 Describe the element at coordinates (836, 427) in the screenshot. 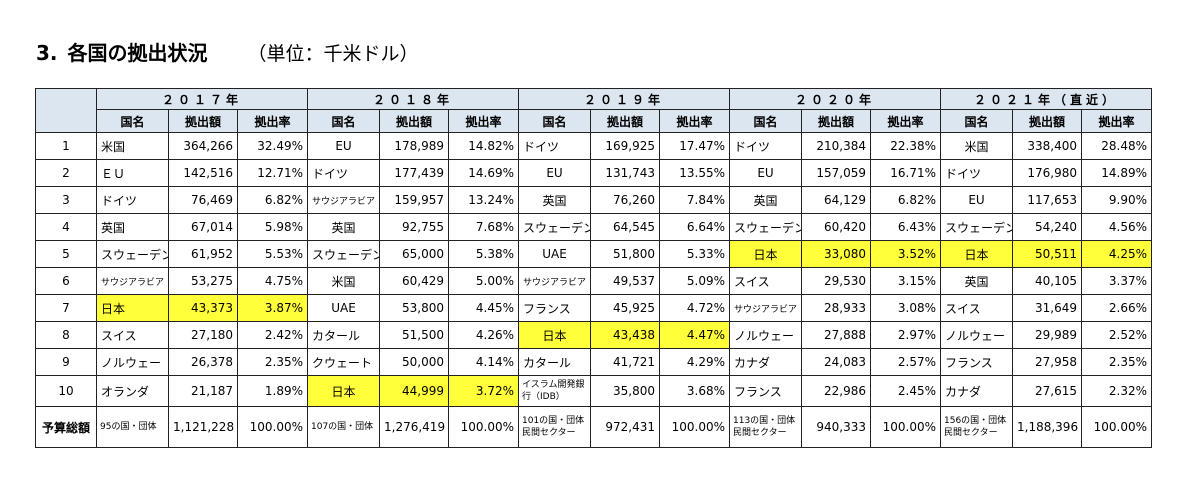

I see `total-amount-cell: 940,333` at that location.